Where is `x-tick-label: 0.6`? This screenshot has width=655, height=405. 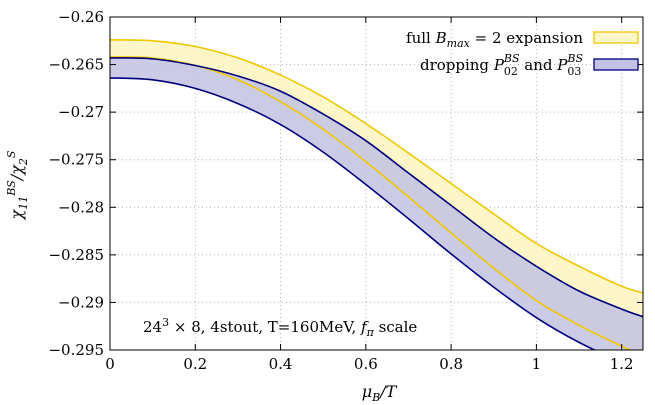
x-tick-label: 0.6 is located at coordinates (366, 364).